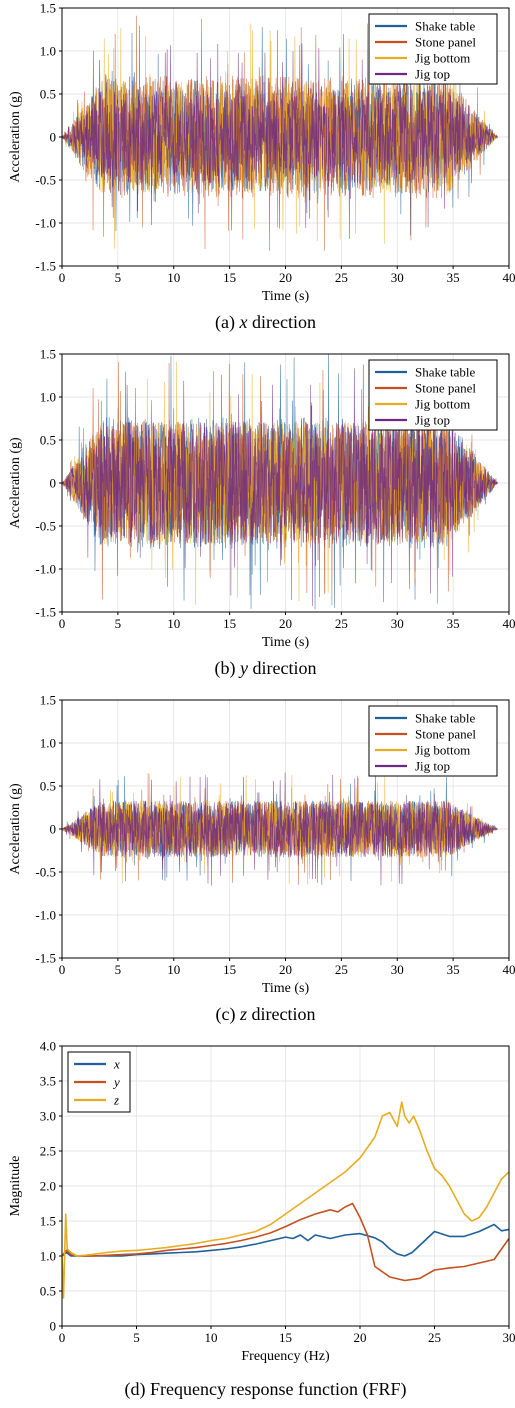 This screenshot has width=515, height=1408. I want to click on y-tick-label: 3.0, so click(48, 1116).